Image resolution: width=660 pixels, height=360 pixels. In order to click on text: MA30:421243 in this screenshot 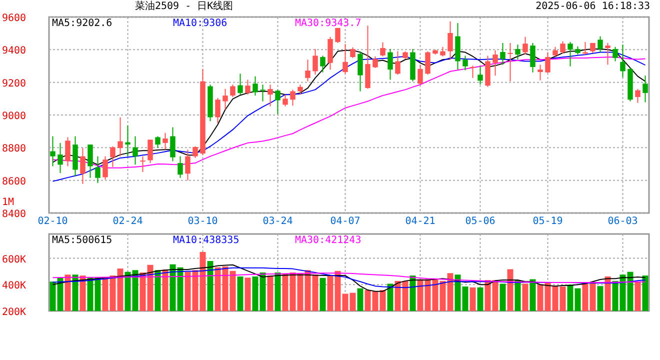, I will do `click(328, 240)`.